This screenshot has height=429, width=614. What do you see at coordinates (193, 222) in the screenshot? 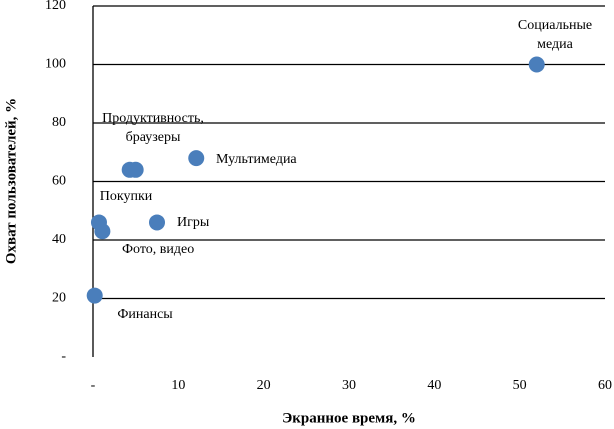
I see `point-label: Игры` at bounding box center [193, 222].